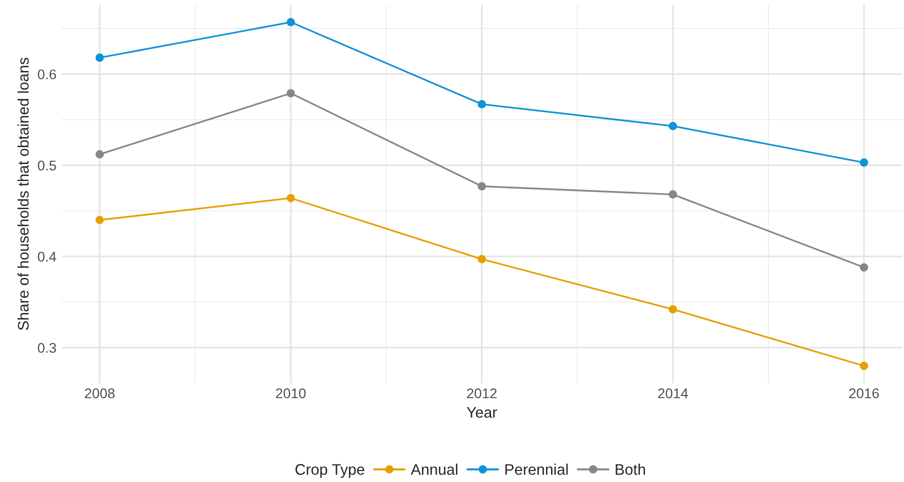  What do you see at coordinates (482, 412) in the screenshot?
I see `x-axis-title: Year` at bounding box center [482, 412].